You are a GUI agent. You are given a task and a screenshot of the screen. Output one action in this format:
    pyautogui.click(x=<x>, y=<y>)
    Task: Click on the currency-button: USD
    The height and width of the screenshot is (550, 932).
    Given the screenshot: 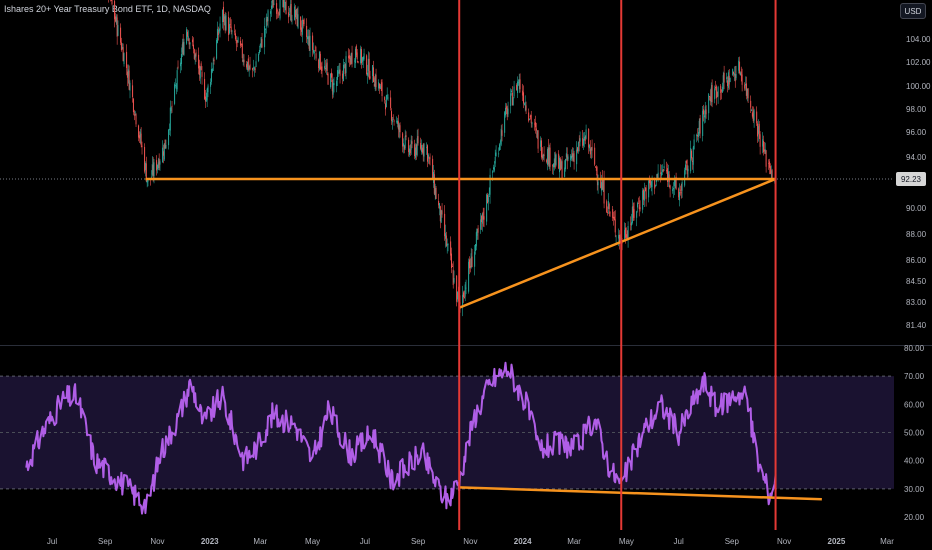 What is the action you would take?
    pyautogui.click(x=913, y=11)
    